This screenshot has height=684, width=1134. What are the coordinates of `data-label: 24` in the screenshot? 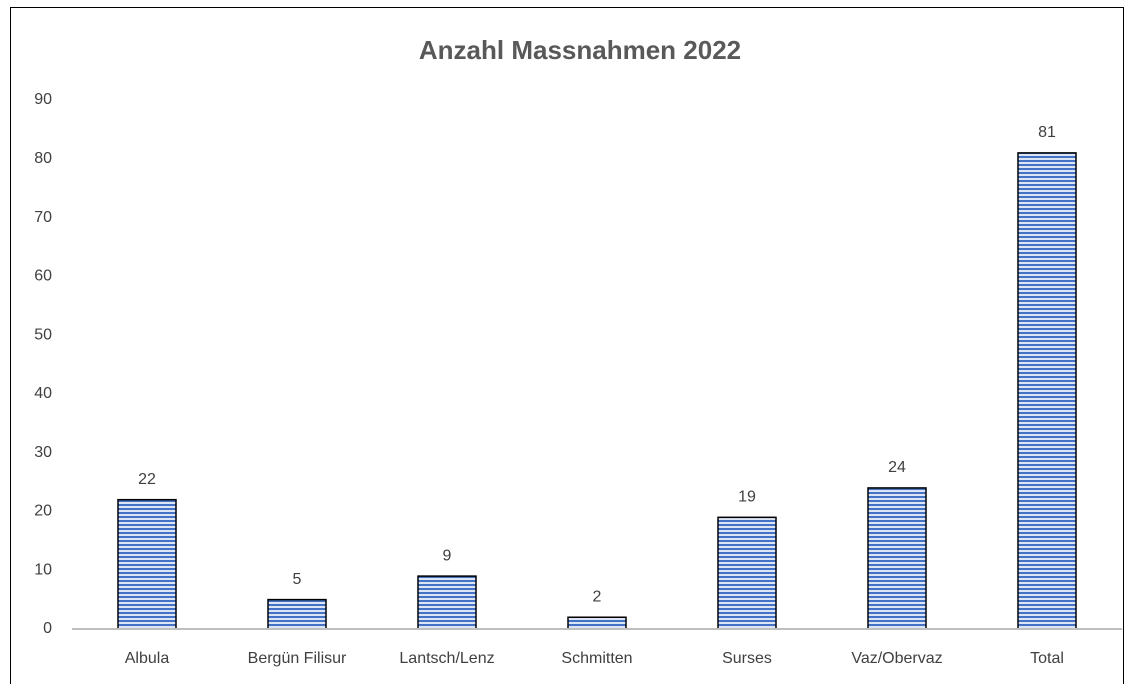 It's located at (897, 467).